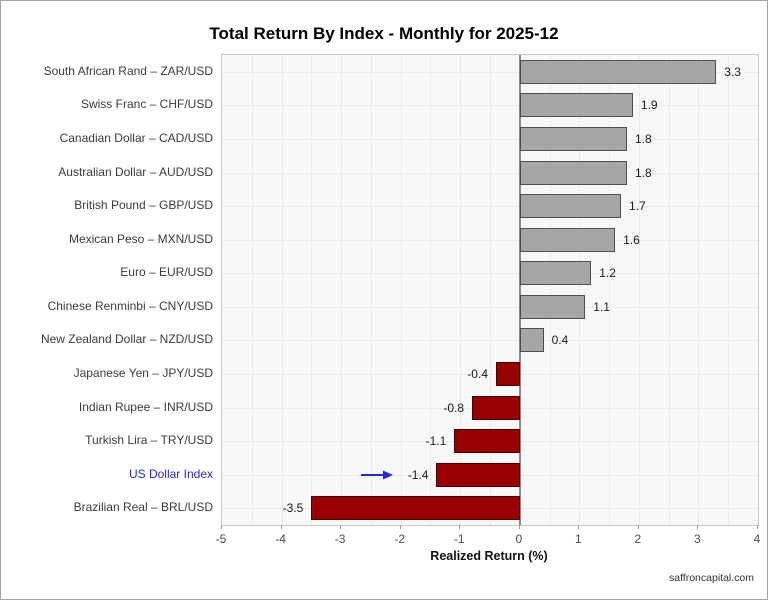  Describe the element at coordinates (145, 406) in the screenshot. I see `category-label: Indian Rupee – INR/USD` at that location.